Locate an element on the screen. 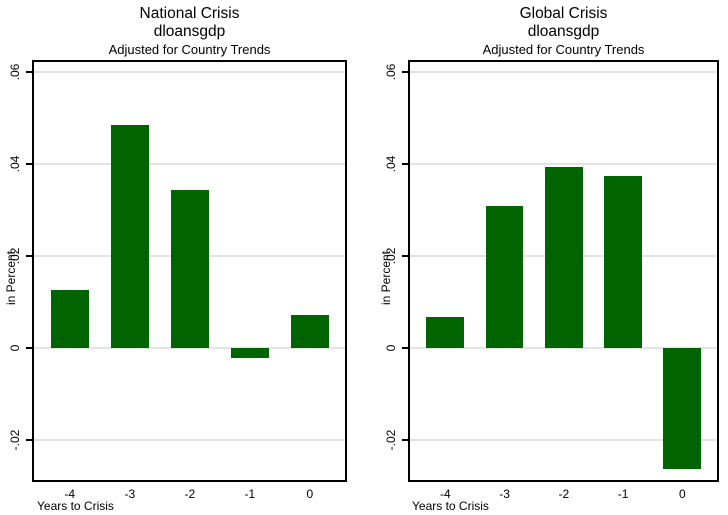 The image size is (728, 515). chart-title: National Crisis is located at coordinates (189, 13).